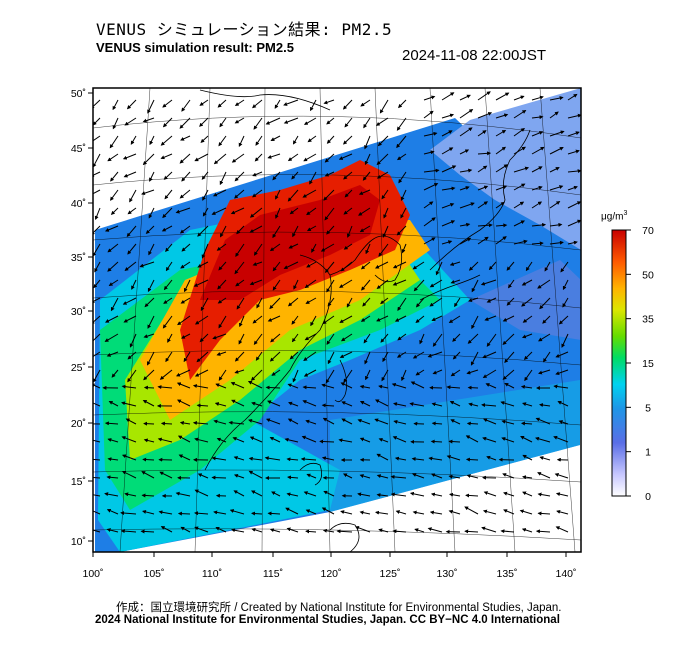 This screenshot has width=700, height=649. What do you see at coordinates (78, 312) in the screenshot?
I see `lat-tick-label: 30˚` at bounding box center [78, 312].